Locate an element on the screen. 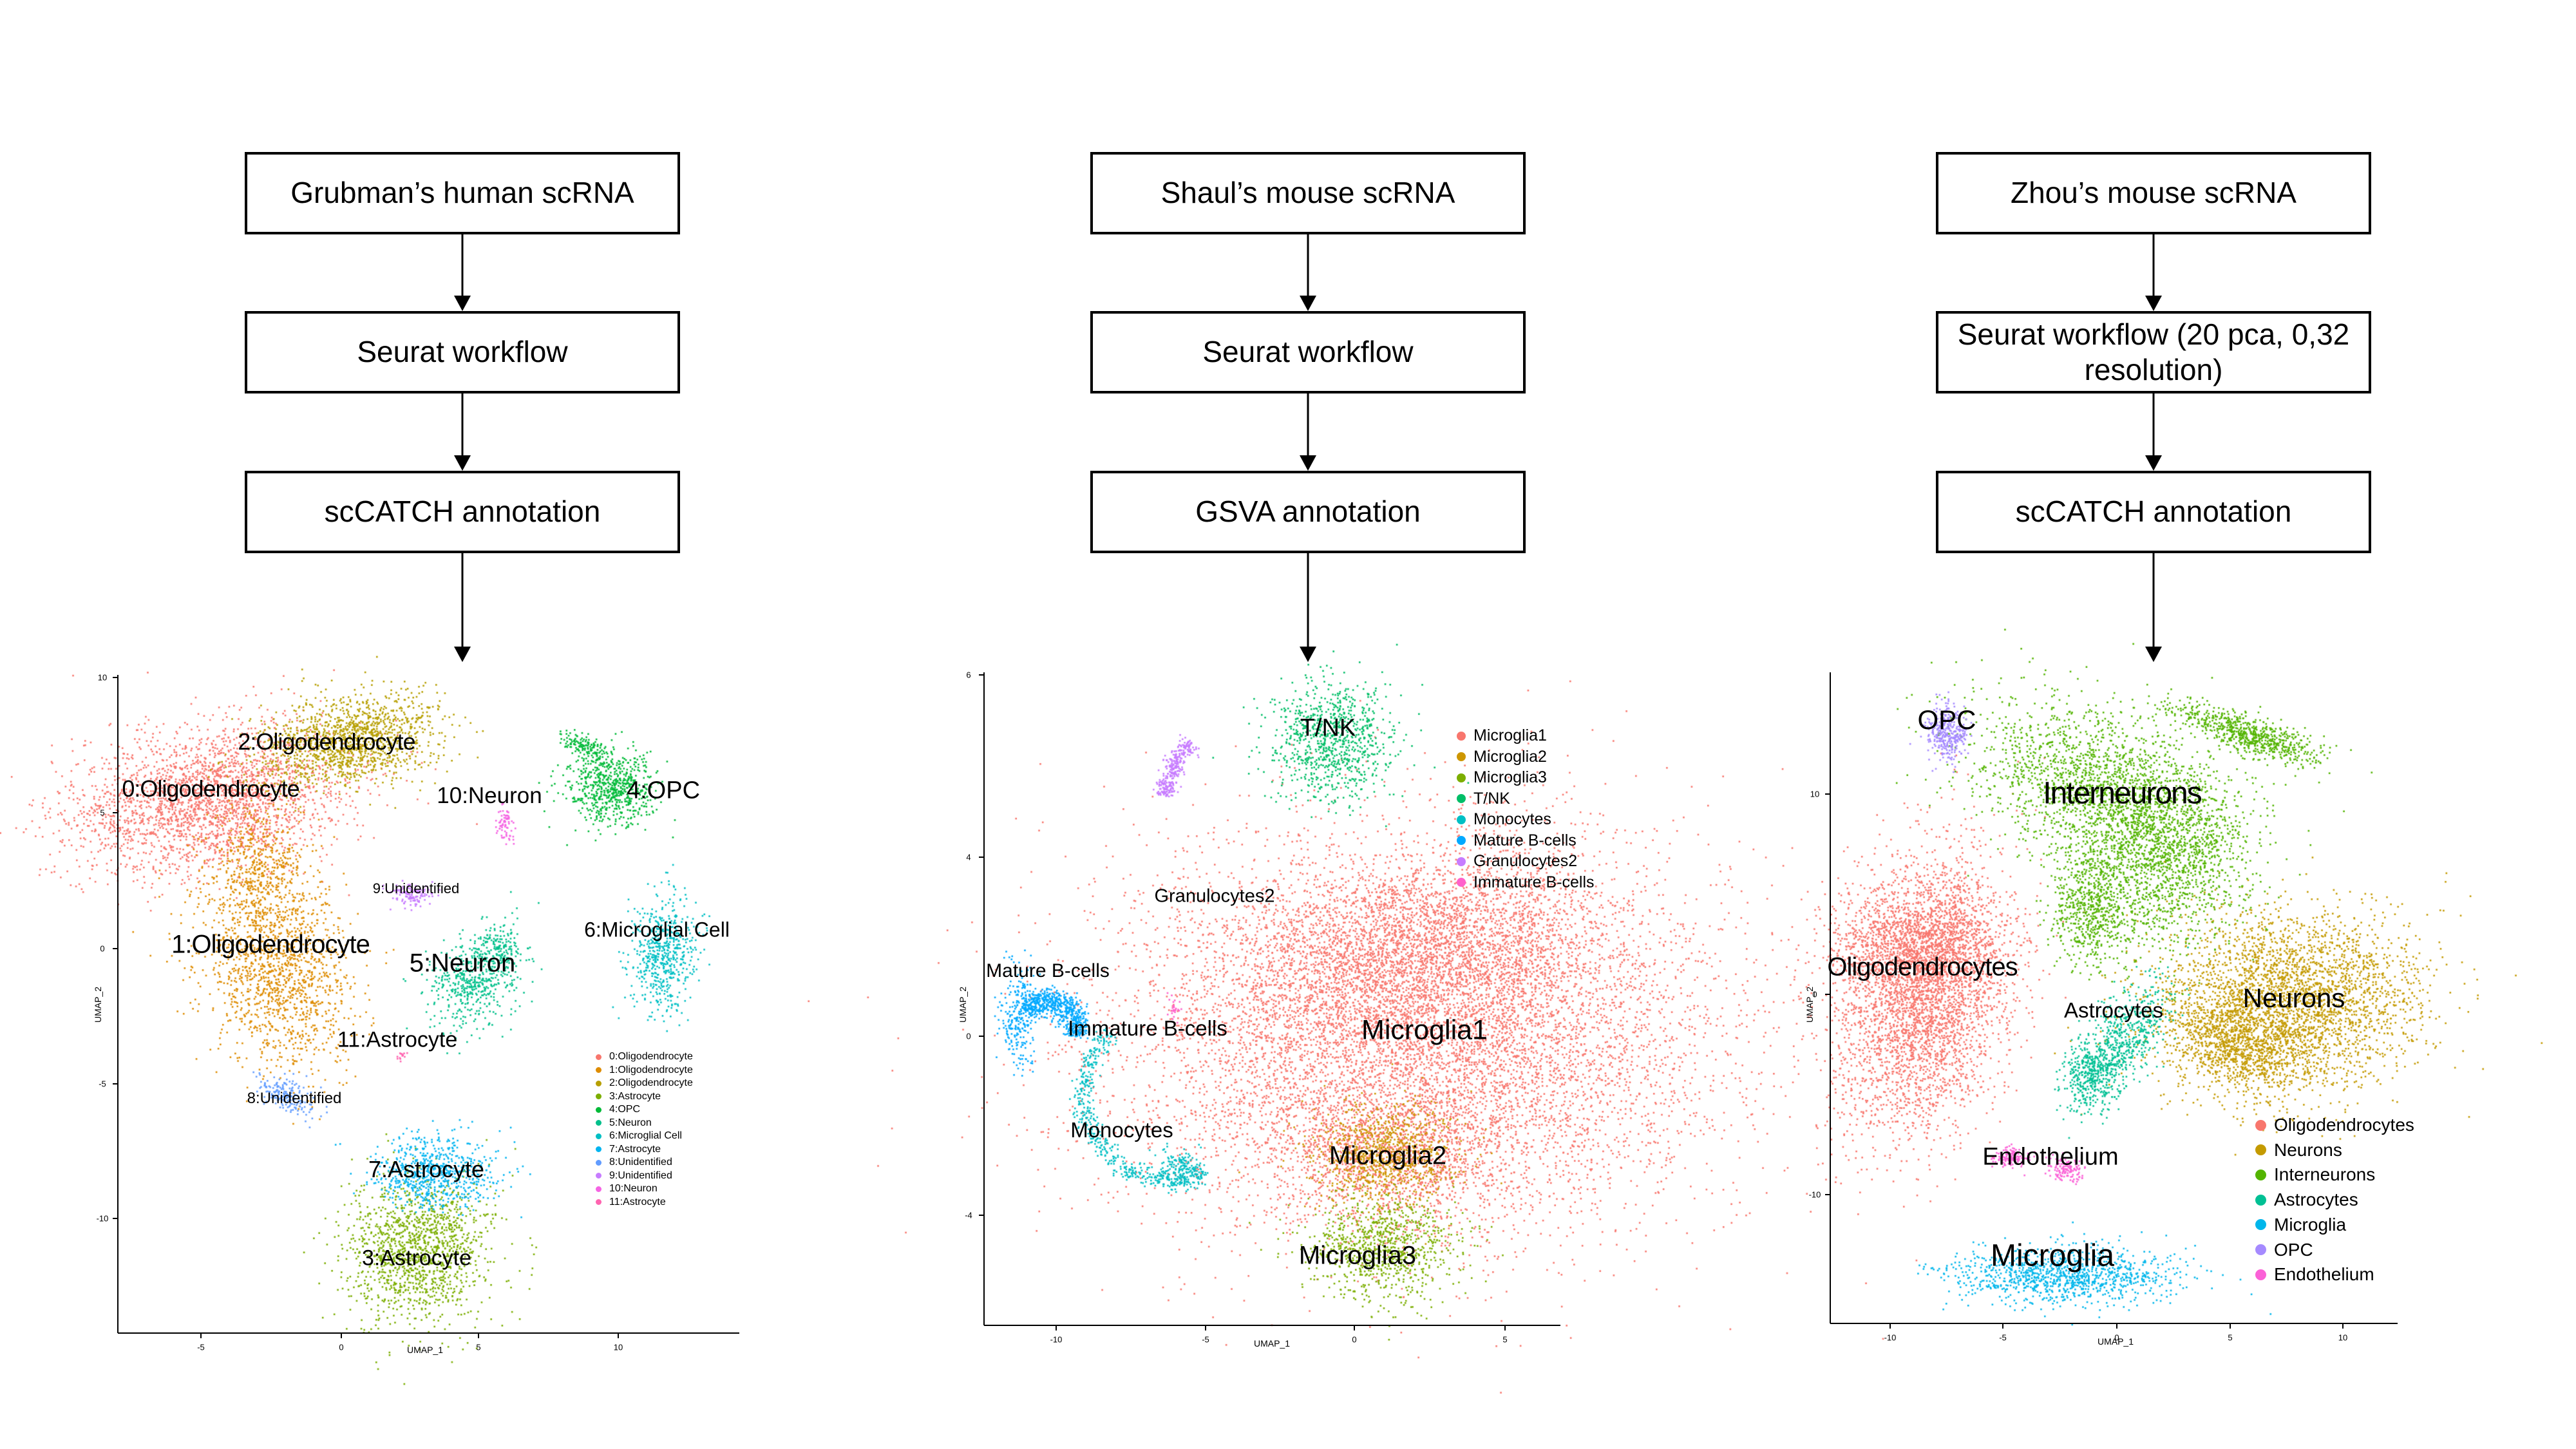  legend-item: 3:Astrocyte is located at coordinates (628, 1097).